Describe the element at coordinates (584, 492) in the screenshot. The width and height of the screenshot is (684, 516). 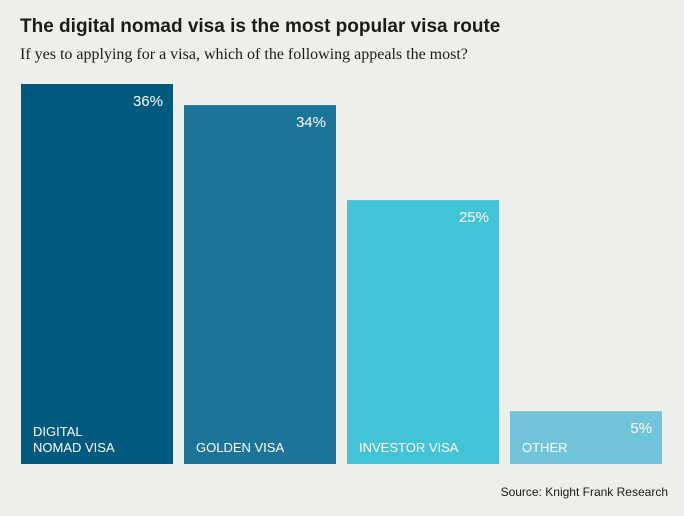
I see `source-note: Source: Knight Frank Research` at that location.